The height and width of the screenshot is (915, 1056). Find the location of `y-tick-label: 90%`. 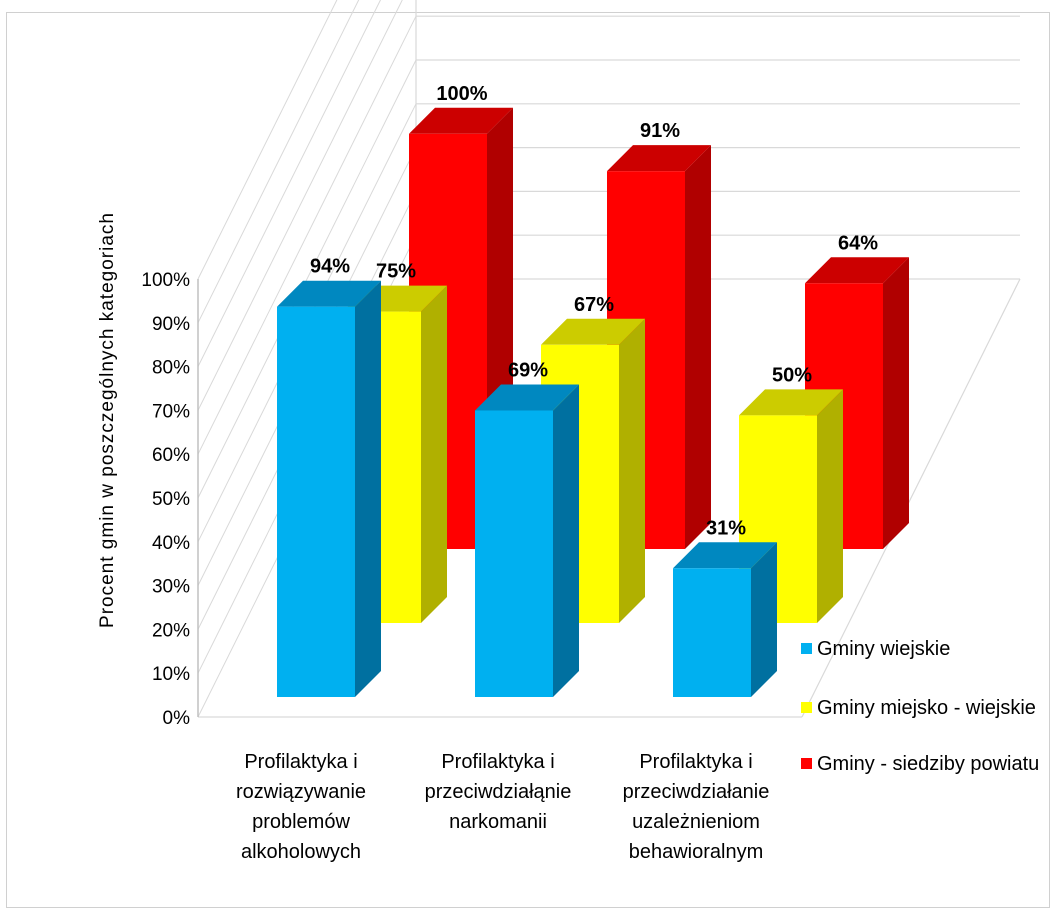

y-tick-label: 90% is located at coordinates (171, 324).